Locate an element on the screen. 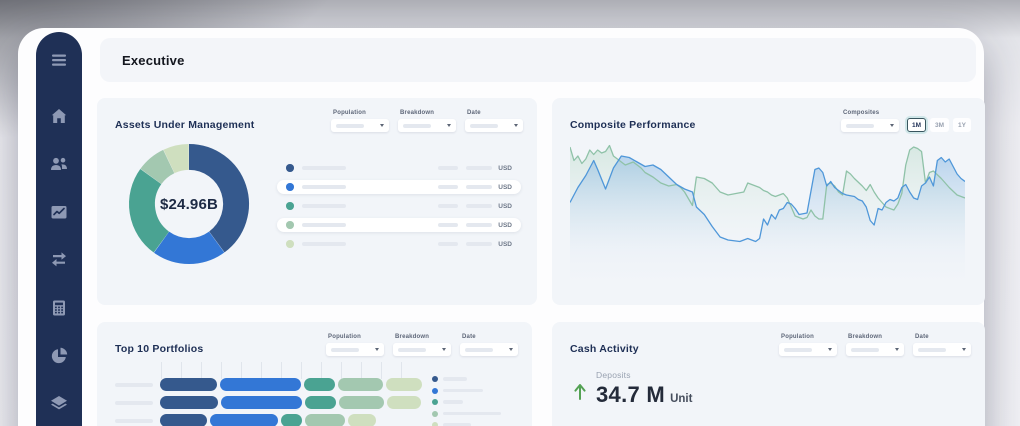 The image size is (1020, 426). menu-button is located at coordinates (59, 60).